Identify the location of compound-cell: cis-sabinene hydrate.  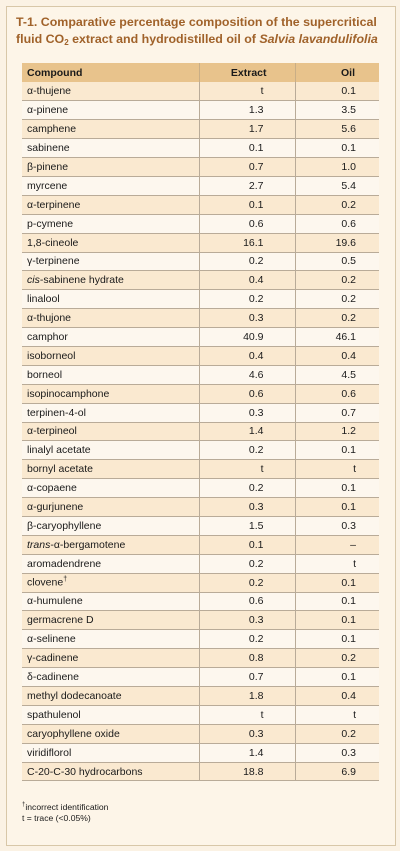
(111, 280).